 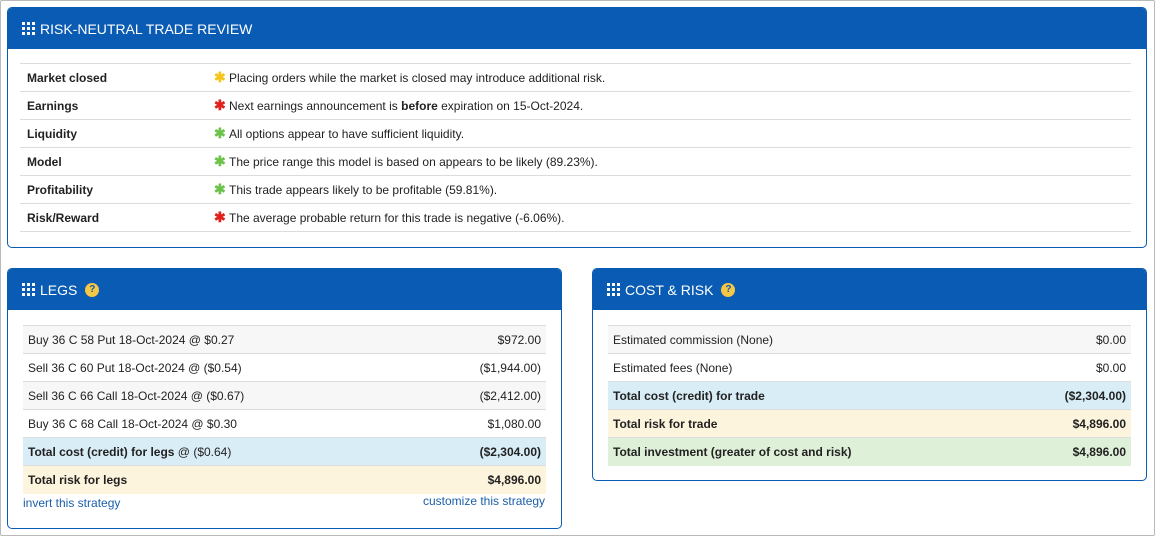 I want to click on review-text-bold: before, so click(x=419, y=105).